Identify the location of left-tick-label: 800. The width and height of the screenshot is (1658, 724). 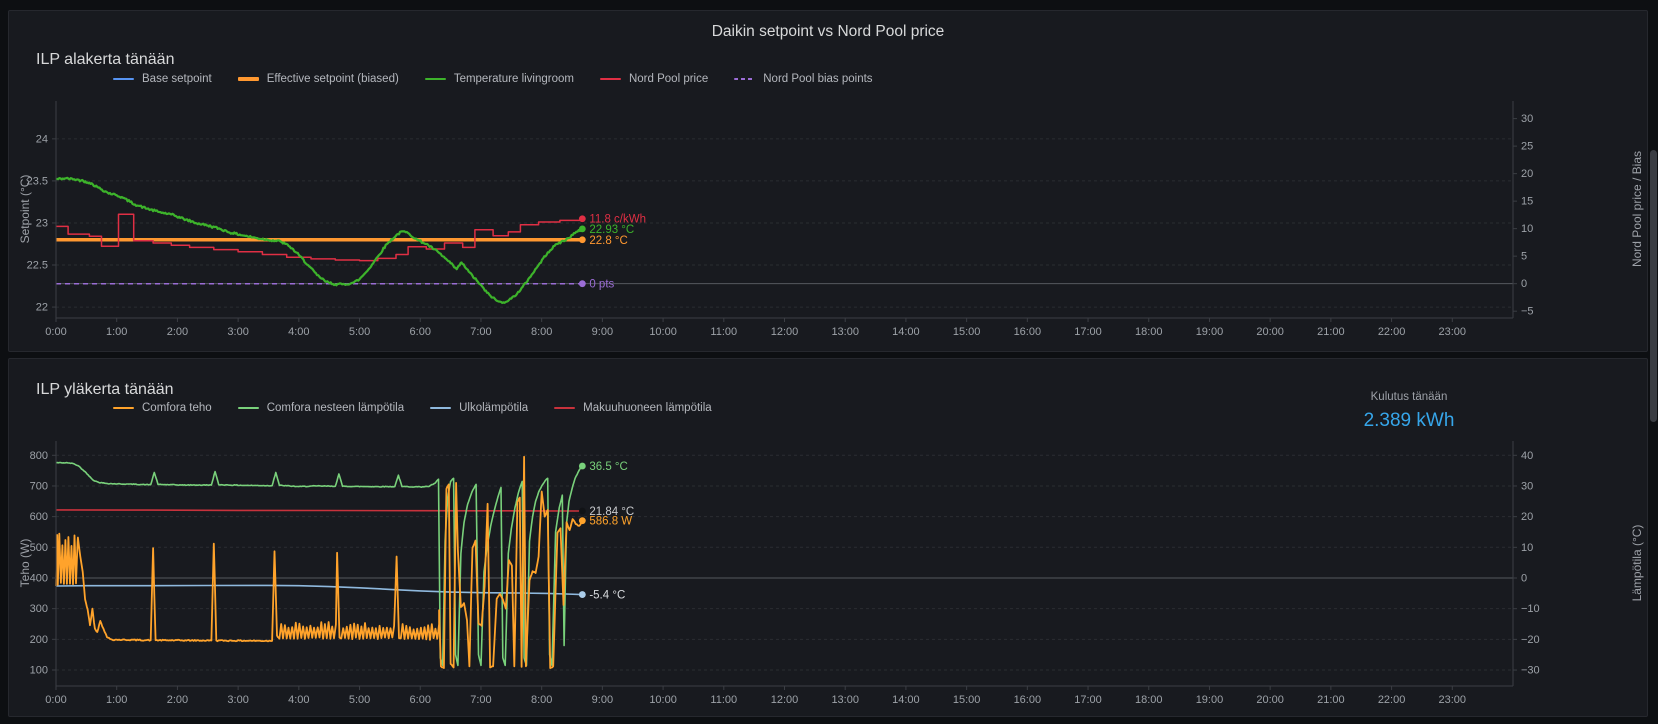
(39, 456).